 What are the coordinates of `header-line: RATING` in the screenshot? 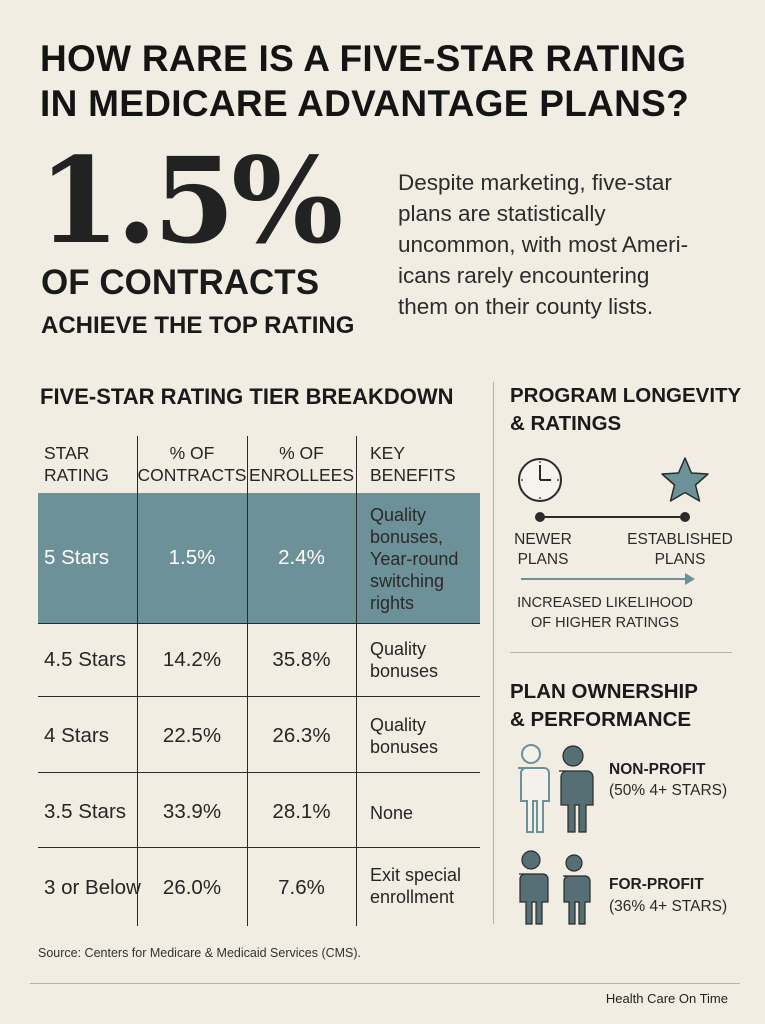 It's located at (76, 475).